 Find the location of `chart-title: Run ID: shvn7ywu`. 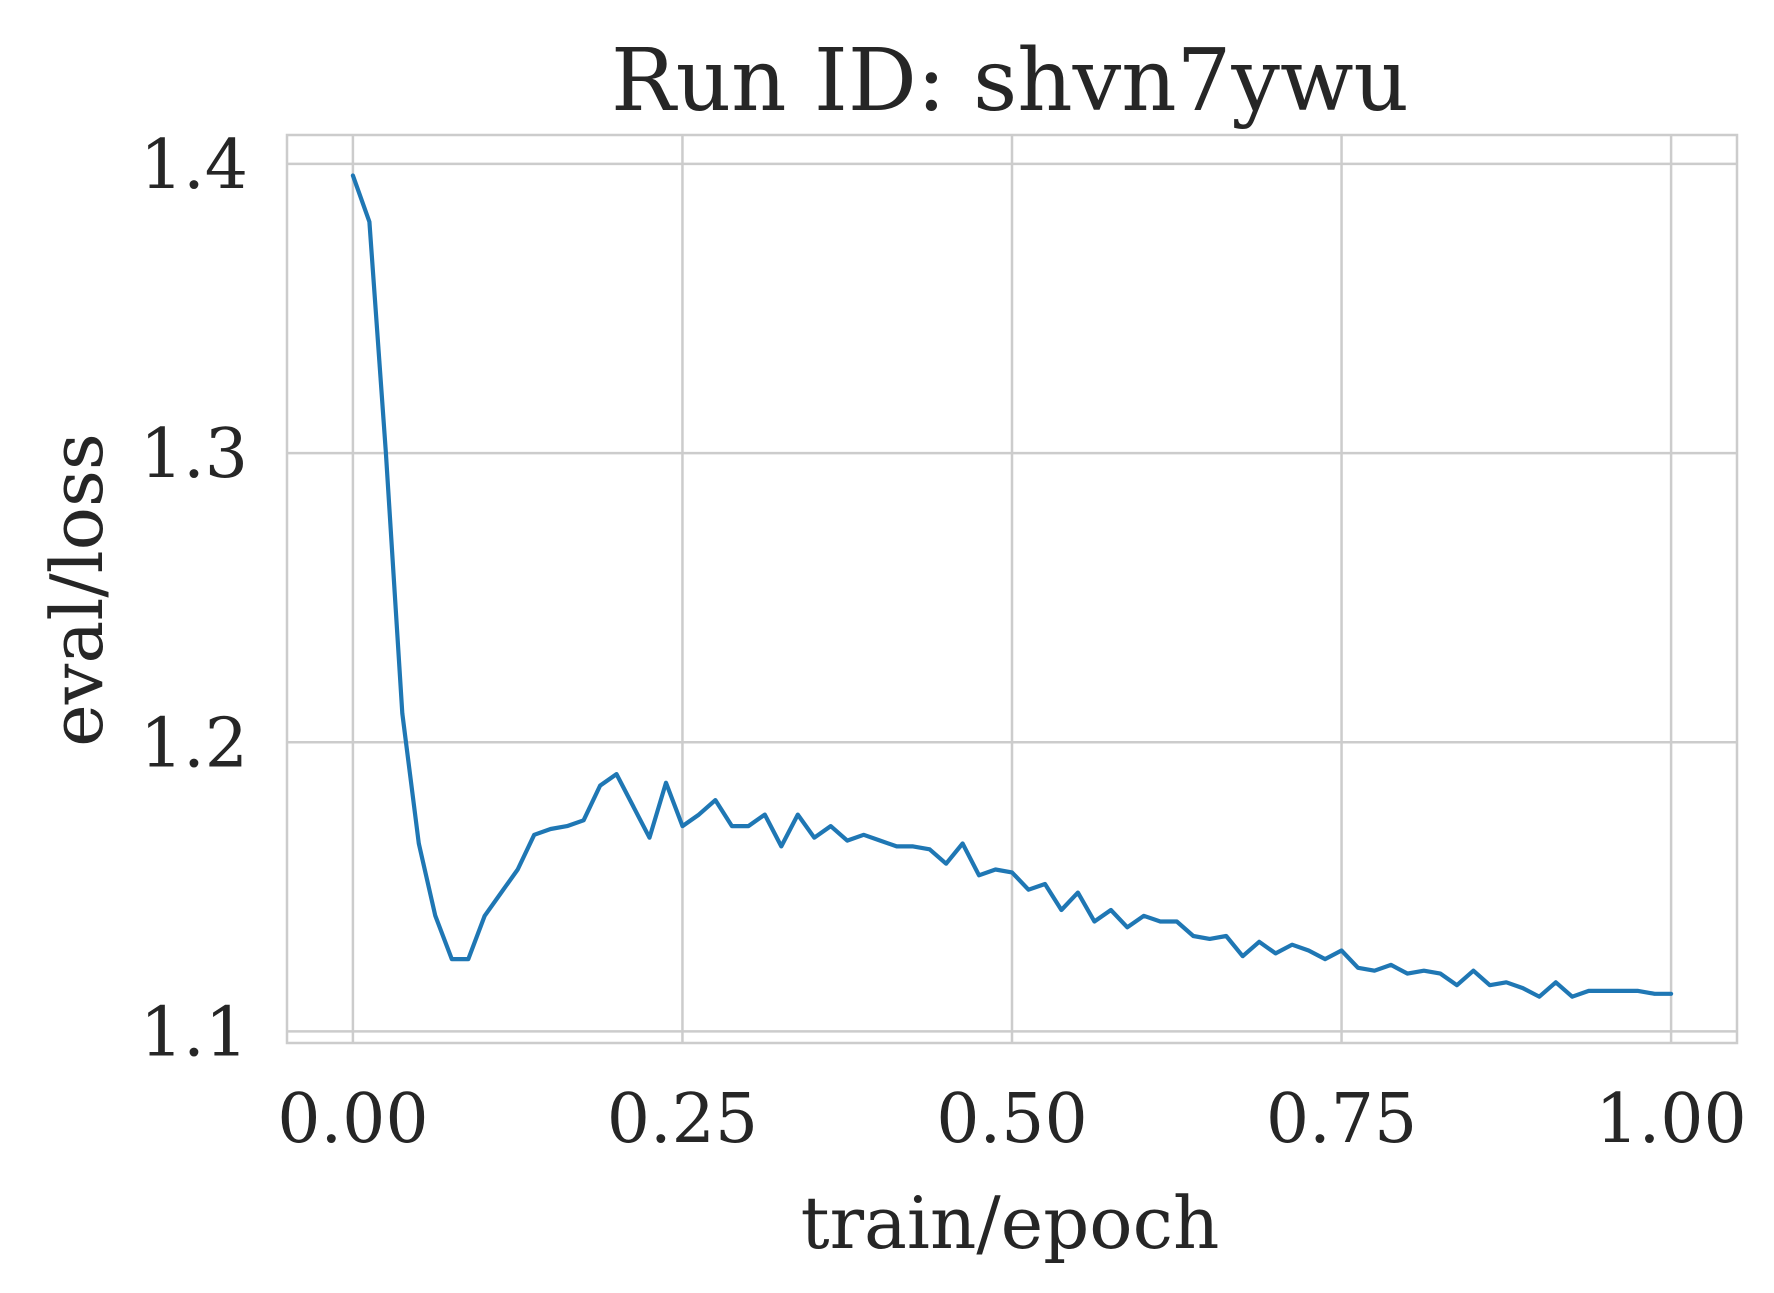

chart-title: Run ID: shvn7ywu is located at coordinates (1010, 81).